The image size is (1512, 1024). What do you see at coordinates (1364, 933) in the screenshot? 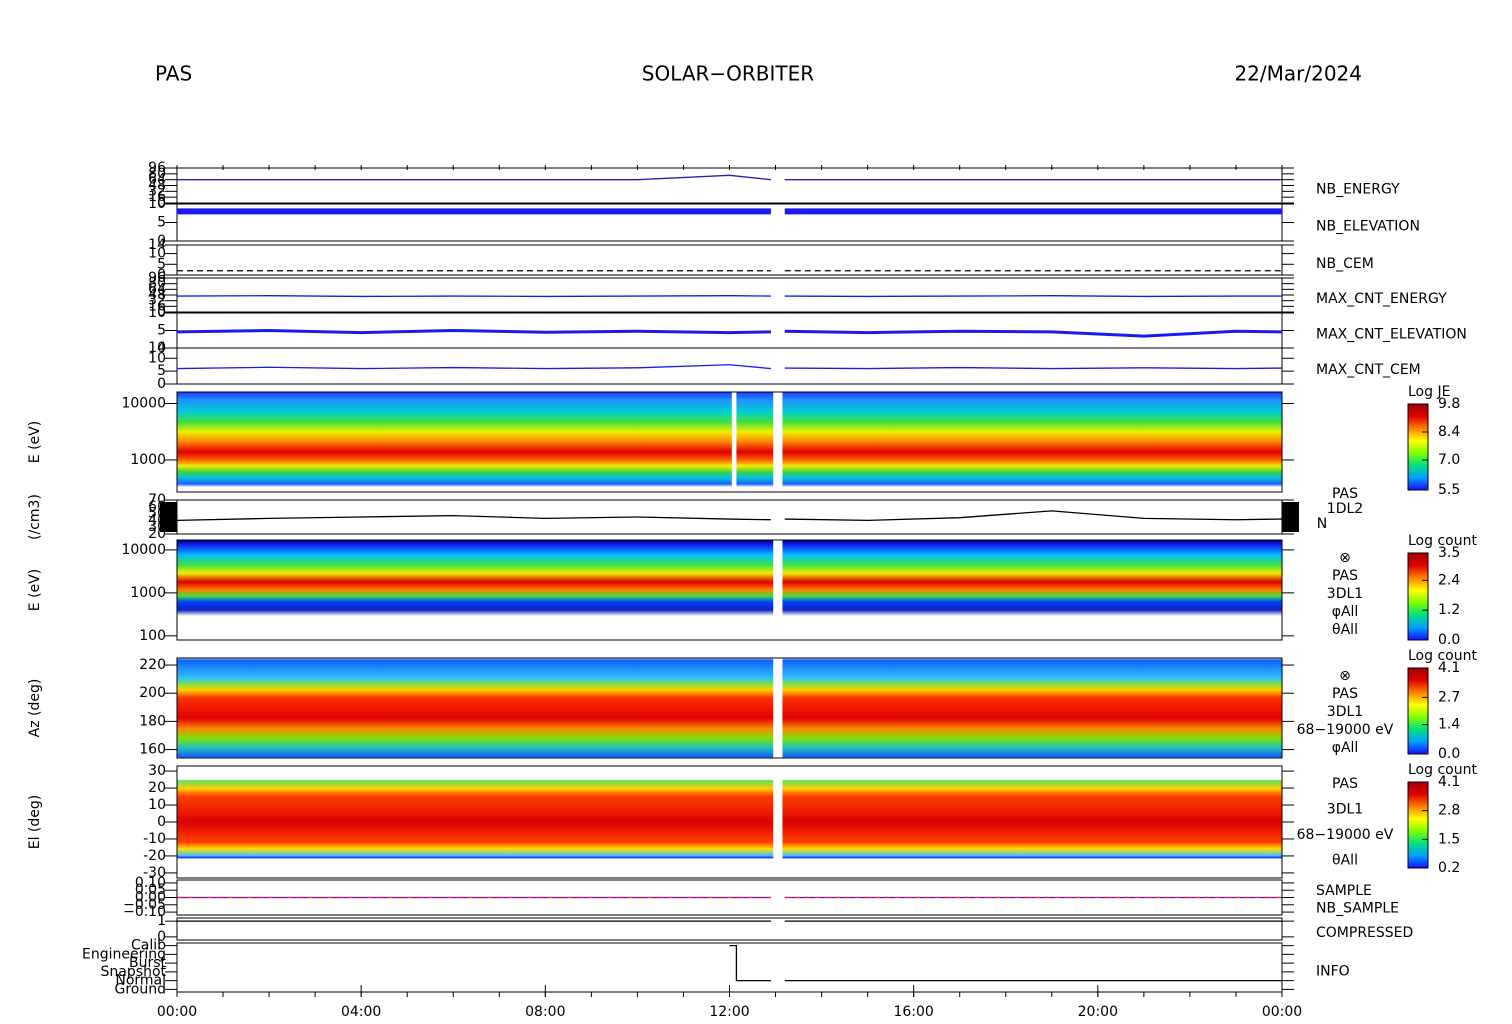
I see `series-label: COMPRESSED` at bounding box center [1364, 933].